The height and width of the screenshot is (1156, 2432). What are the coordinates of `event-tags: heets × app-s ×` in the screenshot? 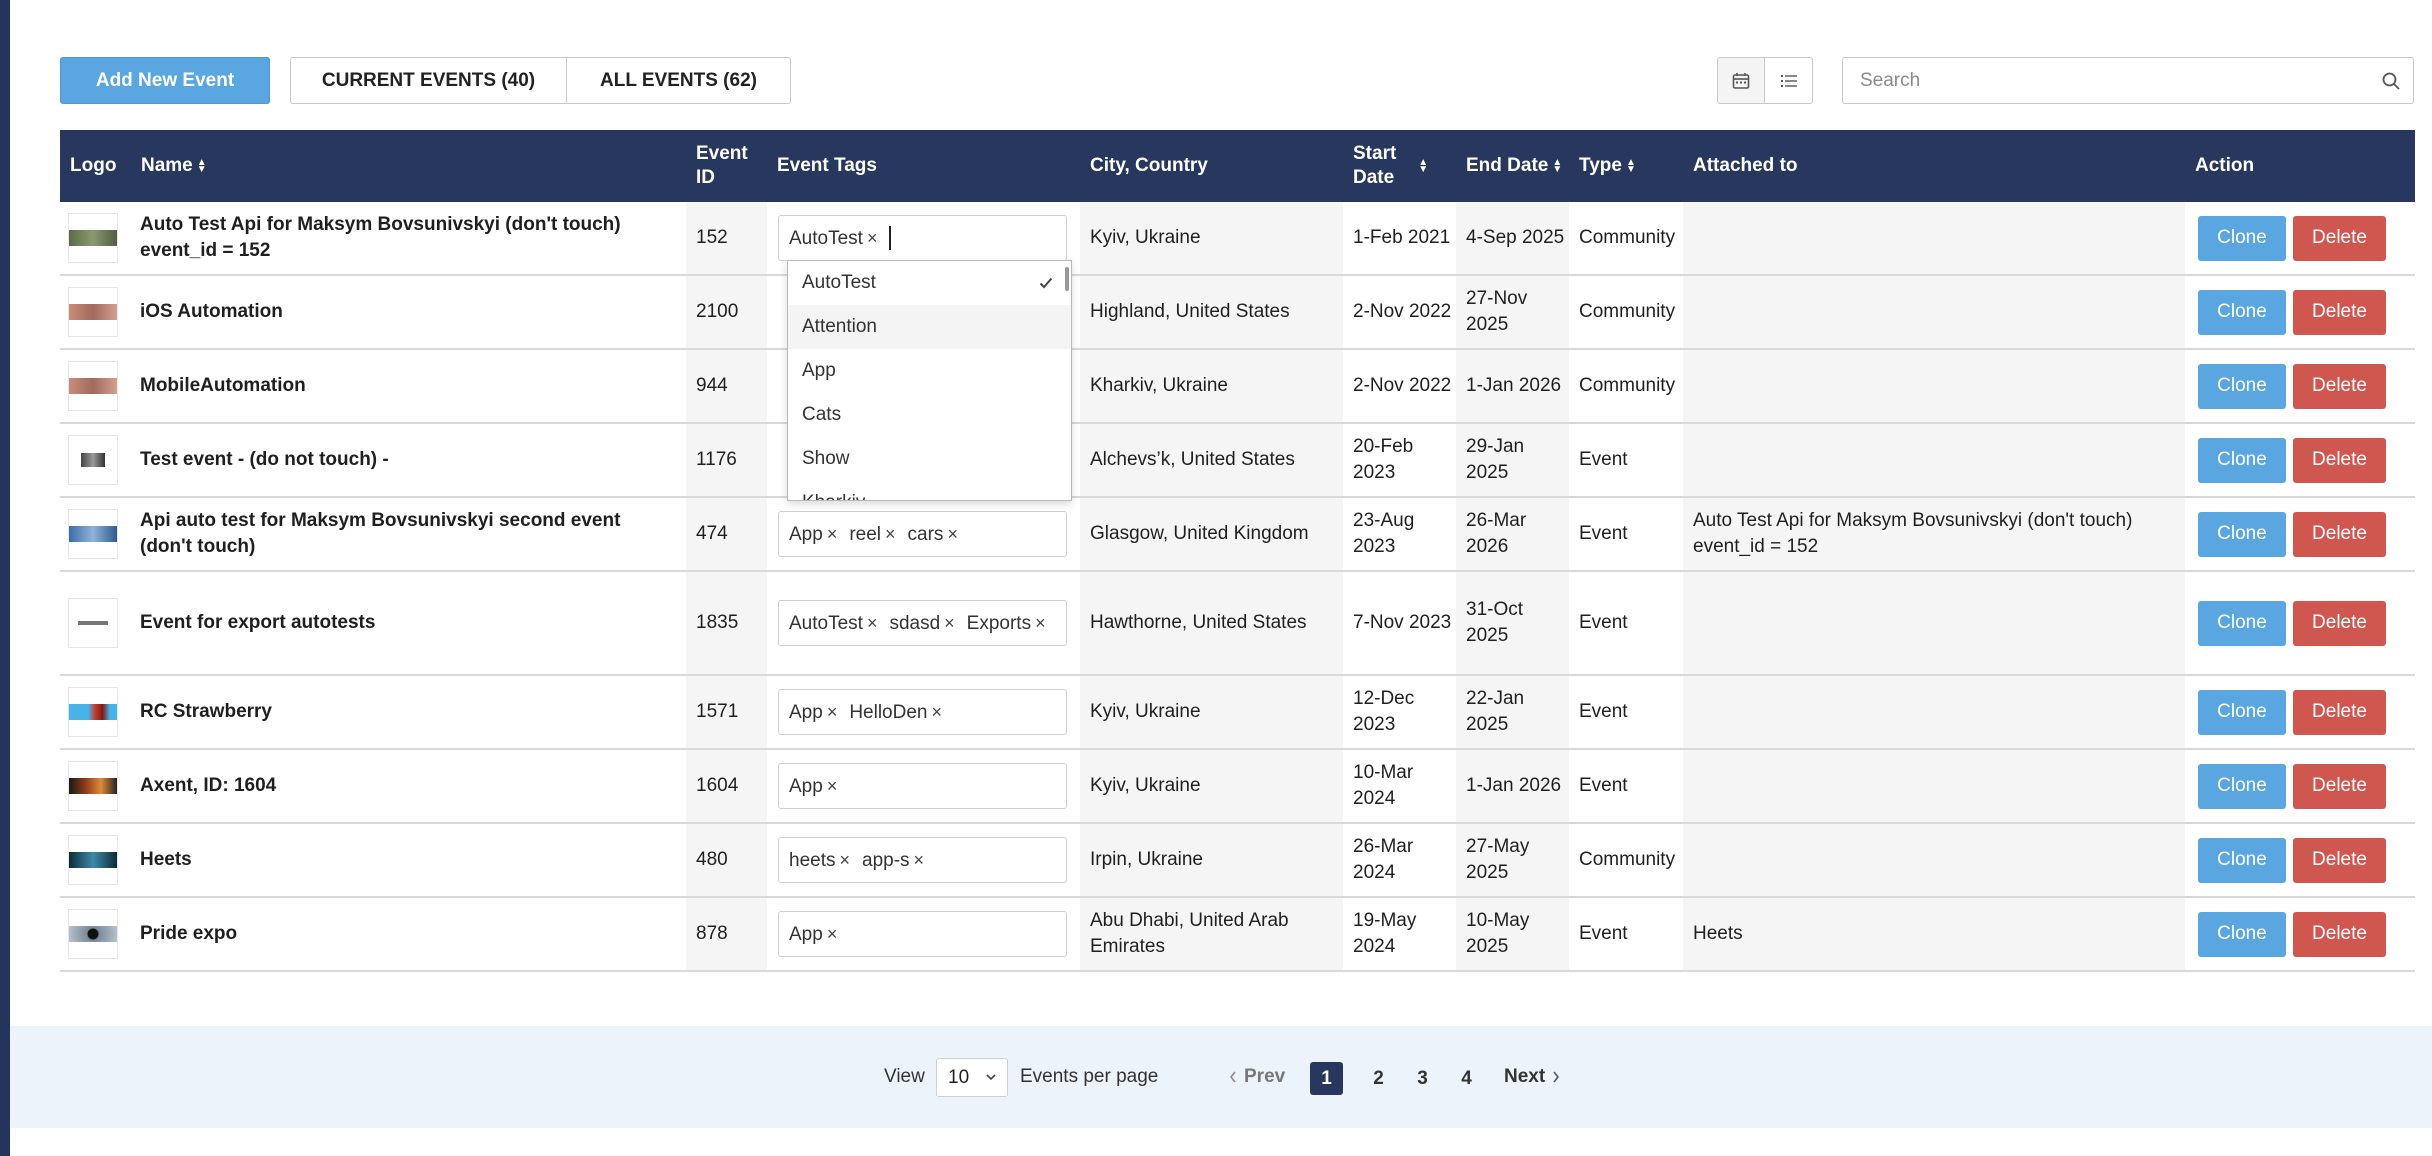 It's located at (923, 860).